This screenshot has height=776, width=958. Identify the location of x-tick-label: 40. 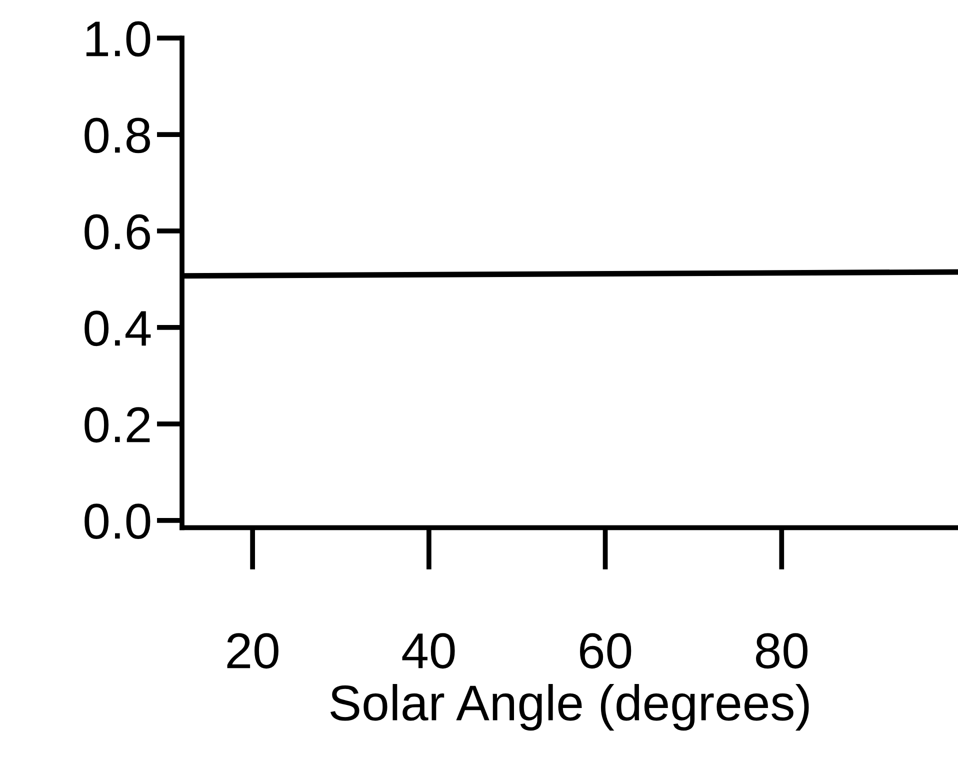
(428, 651).